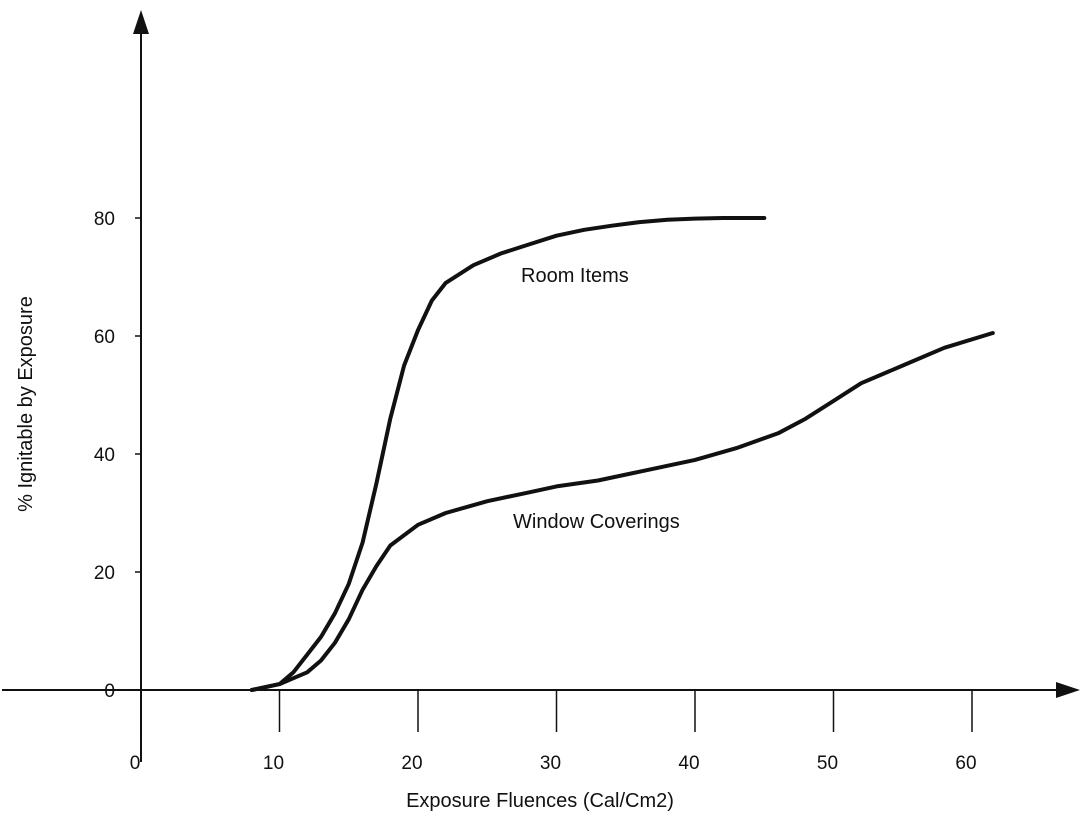  Describe the element at coordinates (109, 691) in the screenshot. I see `y-tick-label: 0` at that location.